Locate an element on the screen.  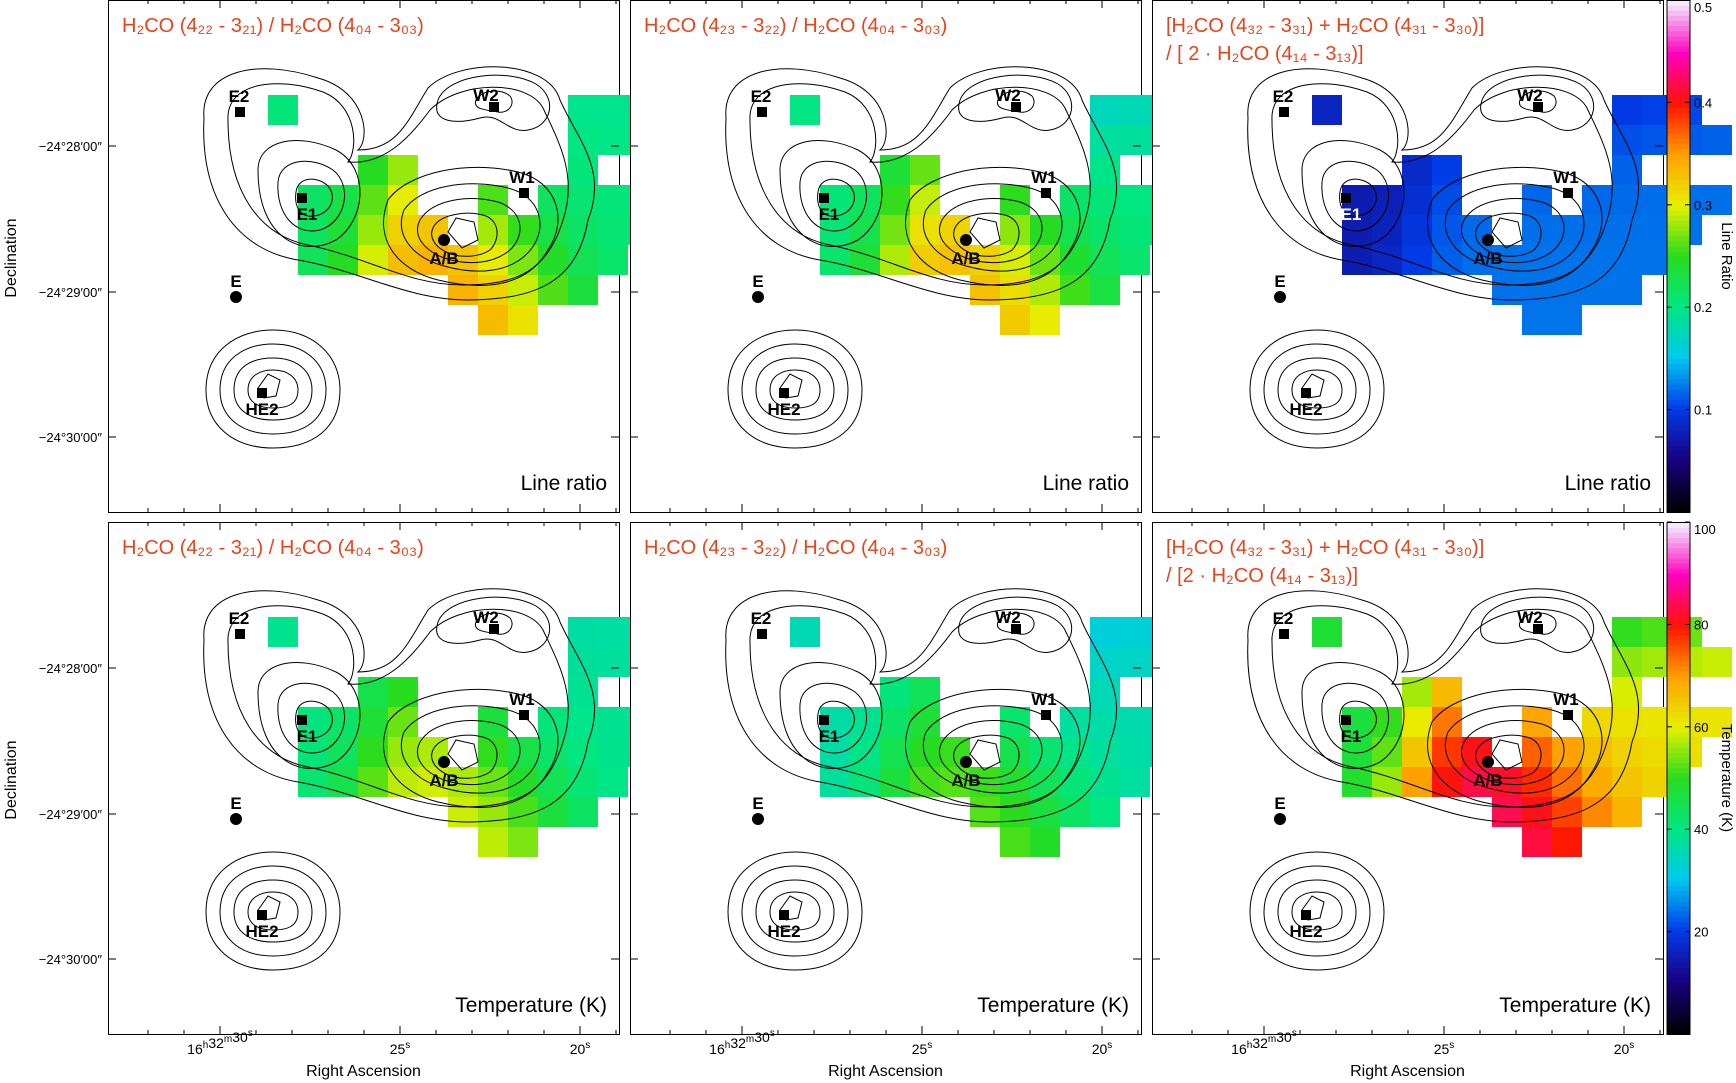
panel-quantity-label: Temperature (K) is located at coordinates (1053, 1005).